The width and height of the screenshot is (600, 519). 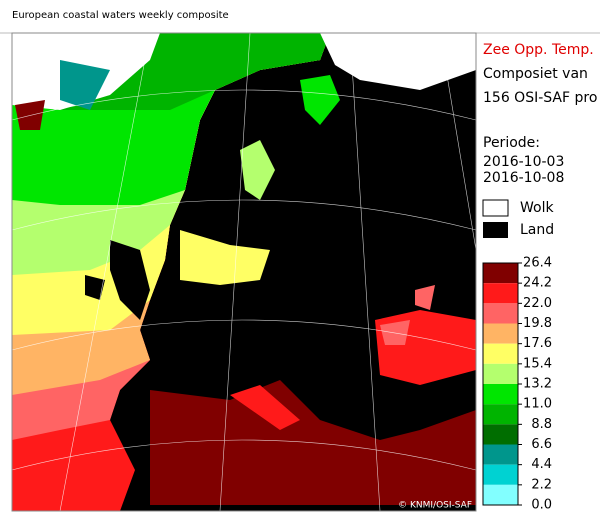 I want to click on period-start: 2016-10-03, so click(x=523, y=162).